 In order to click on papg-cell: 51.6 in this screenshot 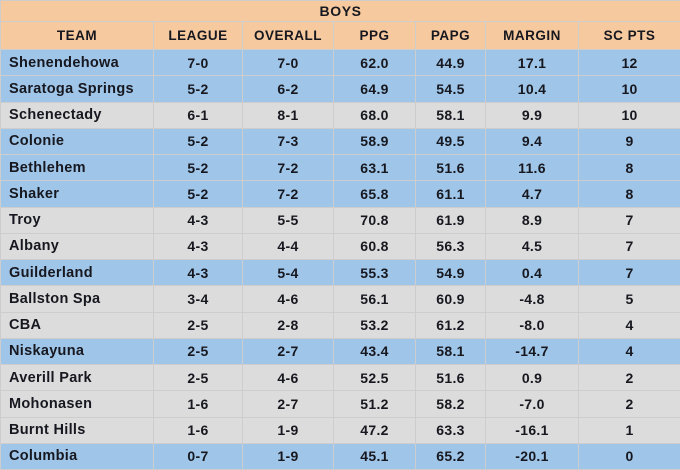, I will do `click(451, 168)`.